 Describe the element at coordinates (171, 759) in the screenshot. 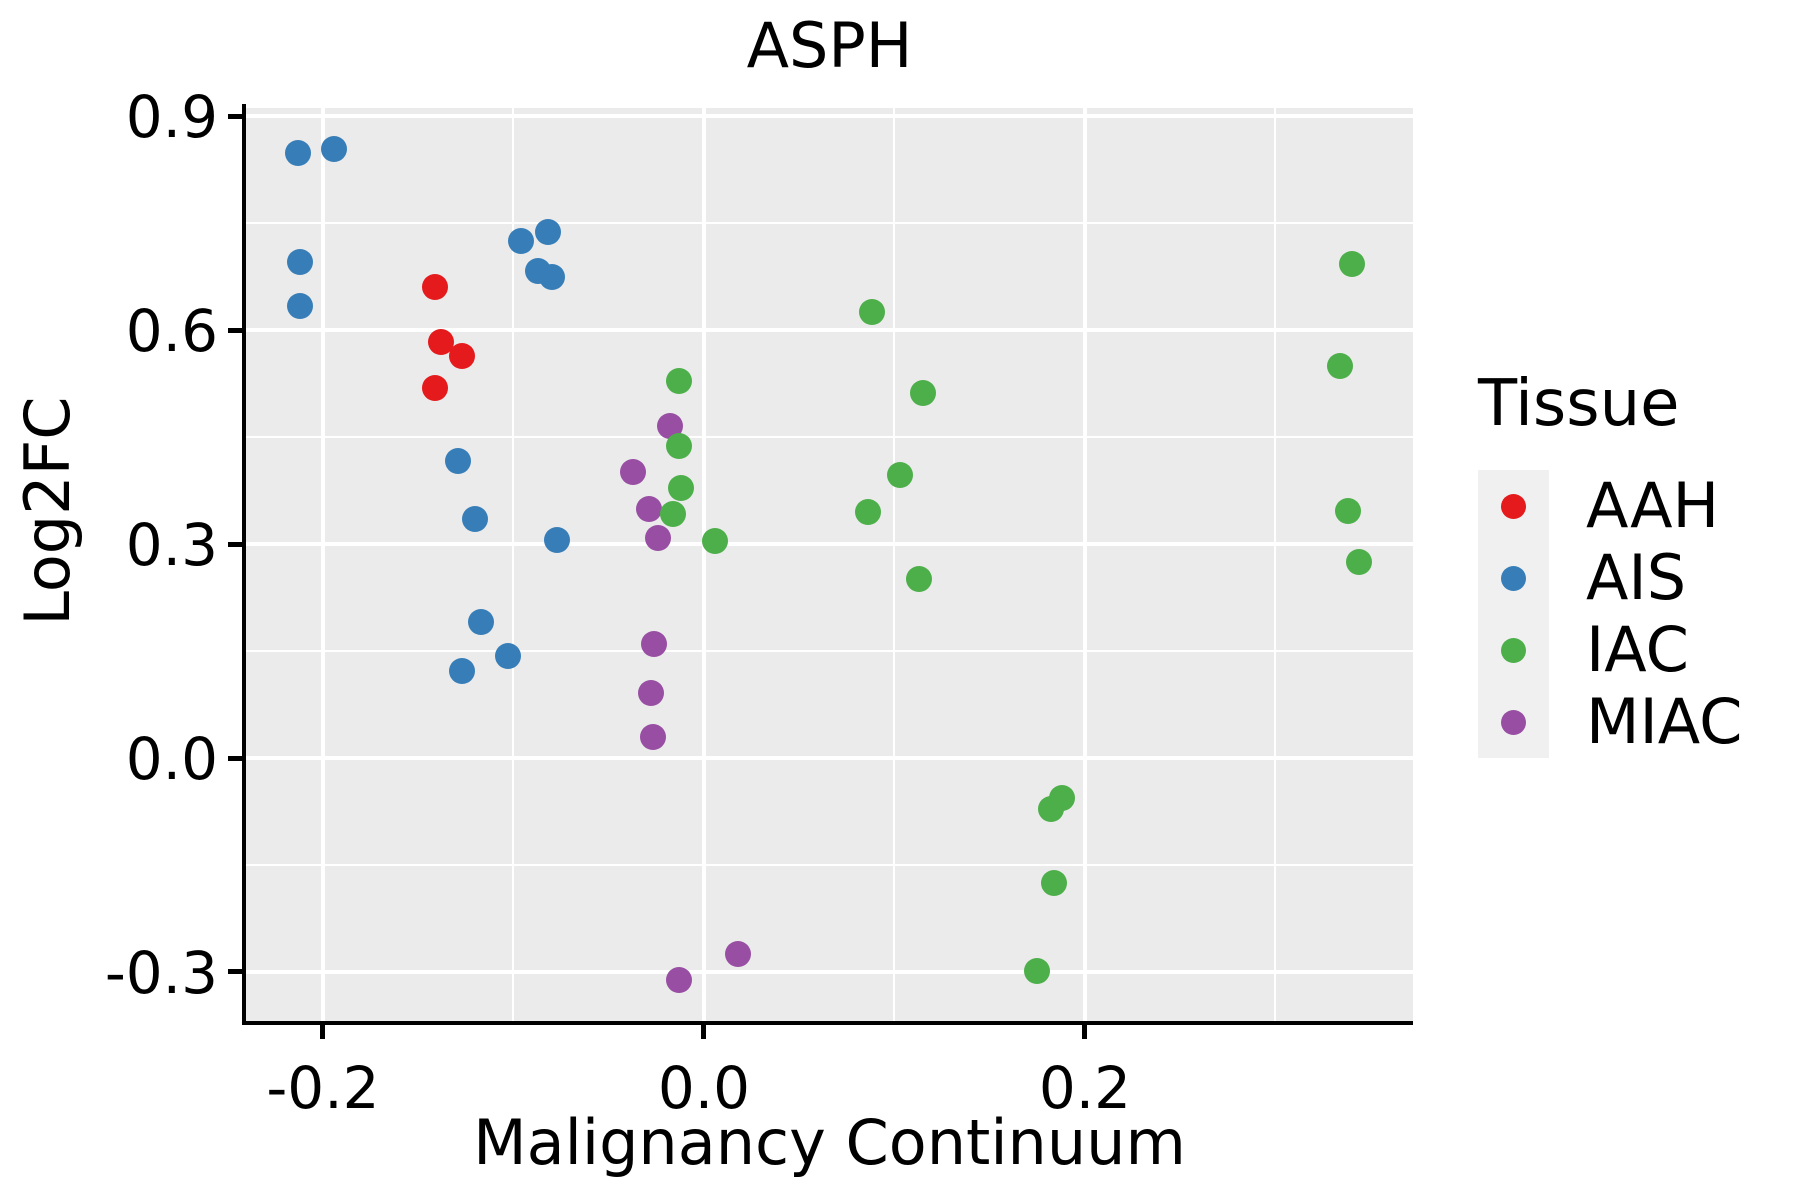

I see `y-tick-label: 0.0` at that location.